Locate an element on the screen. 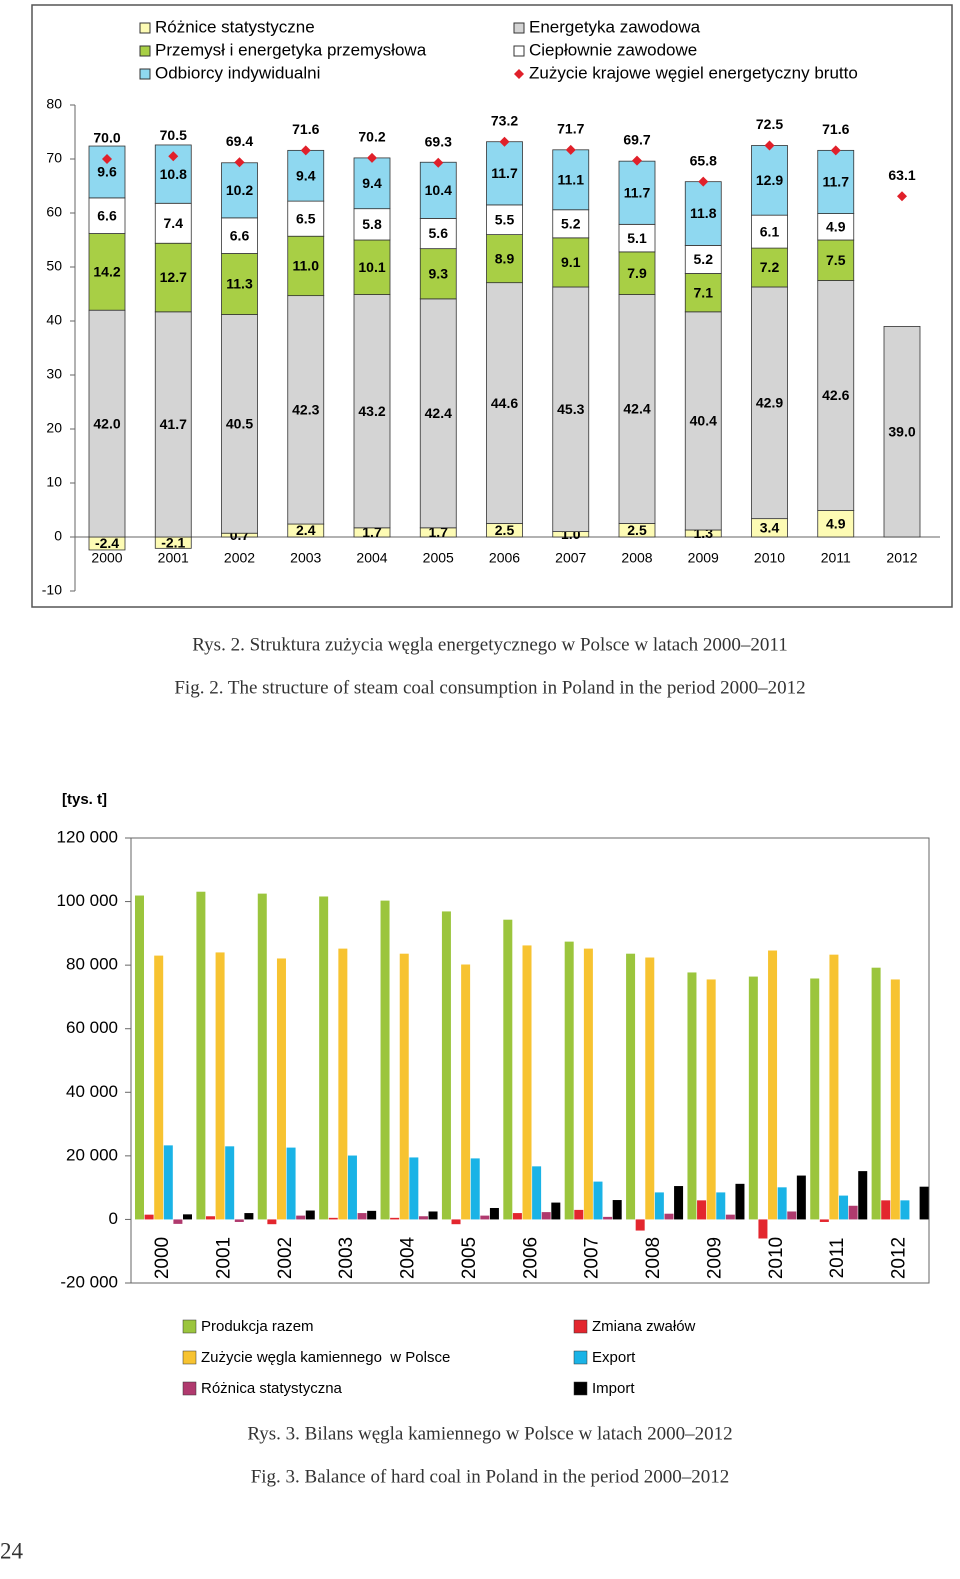  value-label: 12.9 is located at coordinates (769, 180).